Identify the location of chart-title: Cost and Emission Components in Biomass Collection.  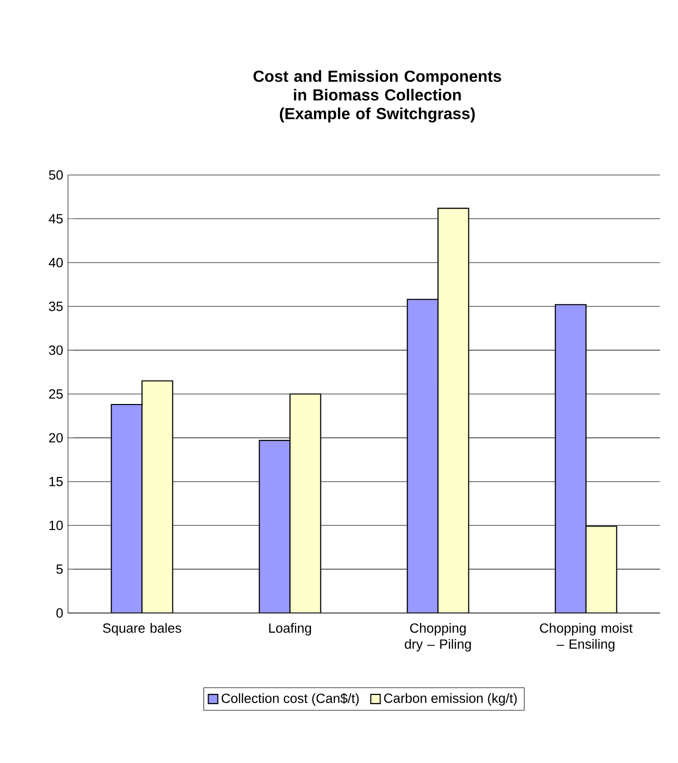
(378, 85).